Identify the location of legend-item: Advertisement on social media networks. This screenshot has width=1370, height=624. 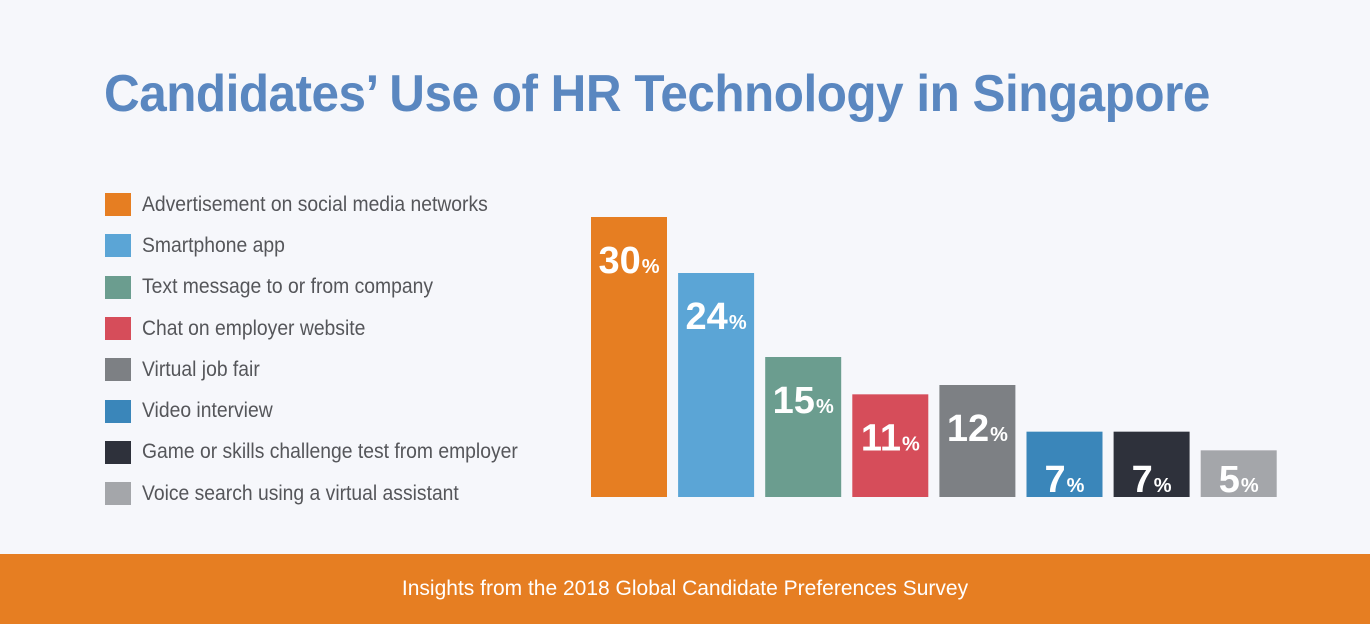
(328, 204).